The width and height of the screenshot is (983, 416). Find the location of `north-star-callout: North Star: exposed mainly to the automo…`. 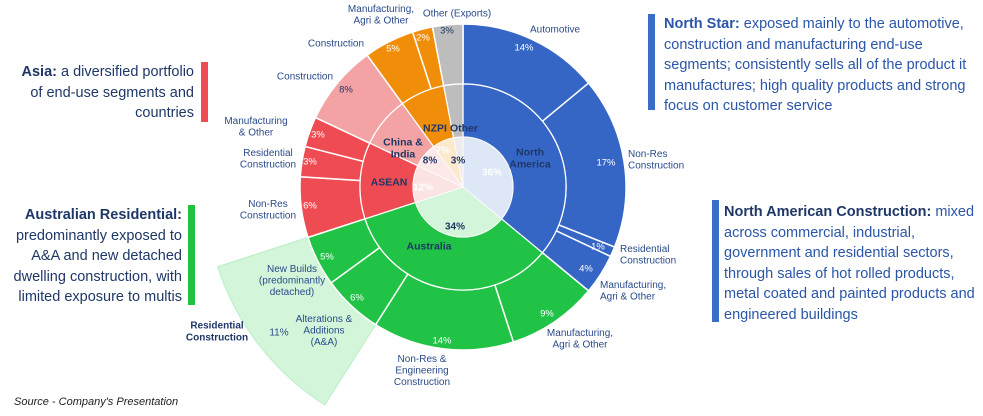

north-star-callout: North Star: exposed mainly to the automo… is located at coordinates (823, 65).